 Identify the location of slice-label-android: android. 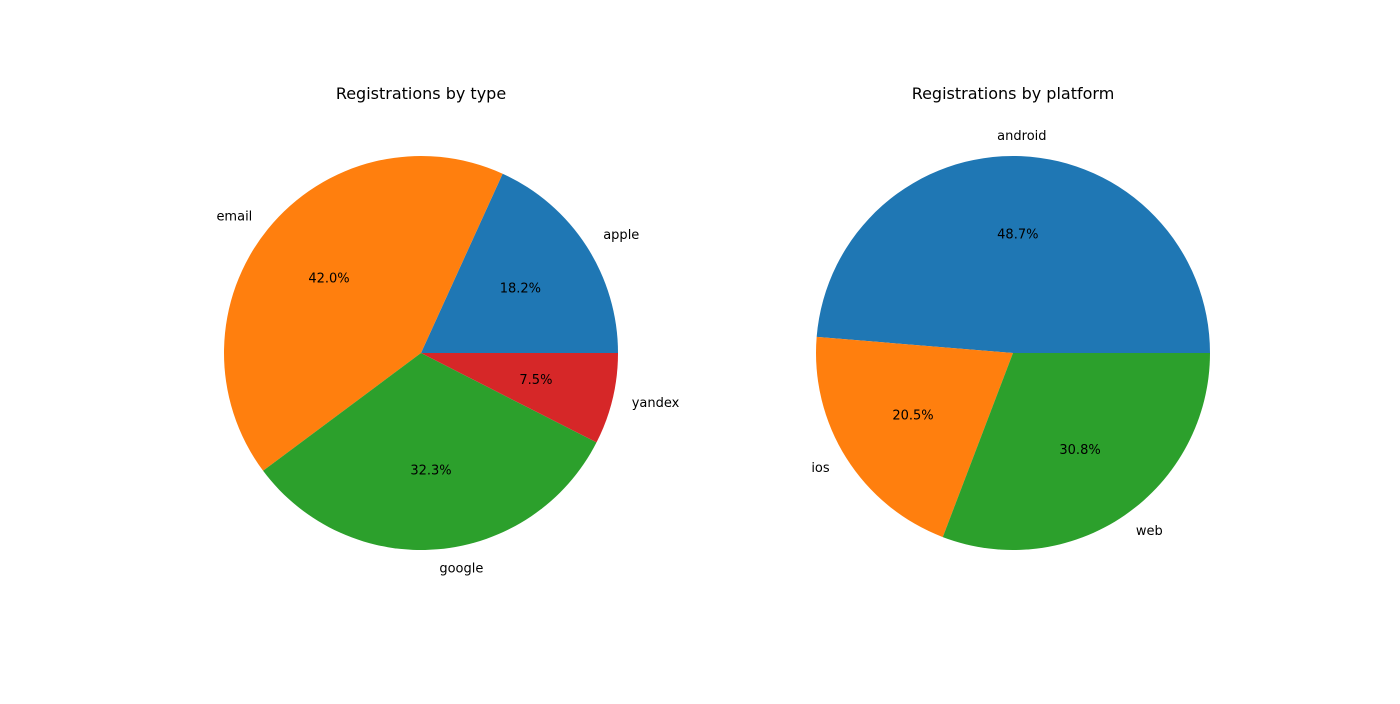
(1021, 136).